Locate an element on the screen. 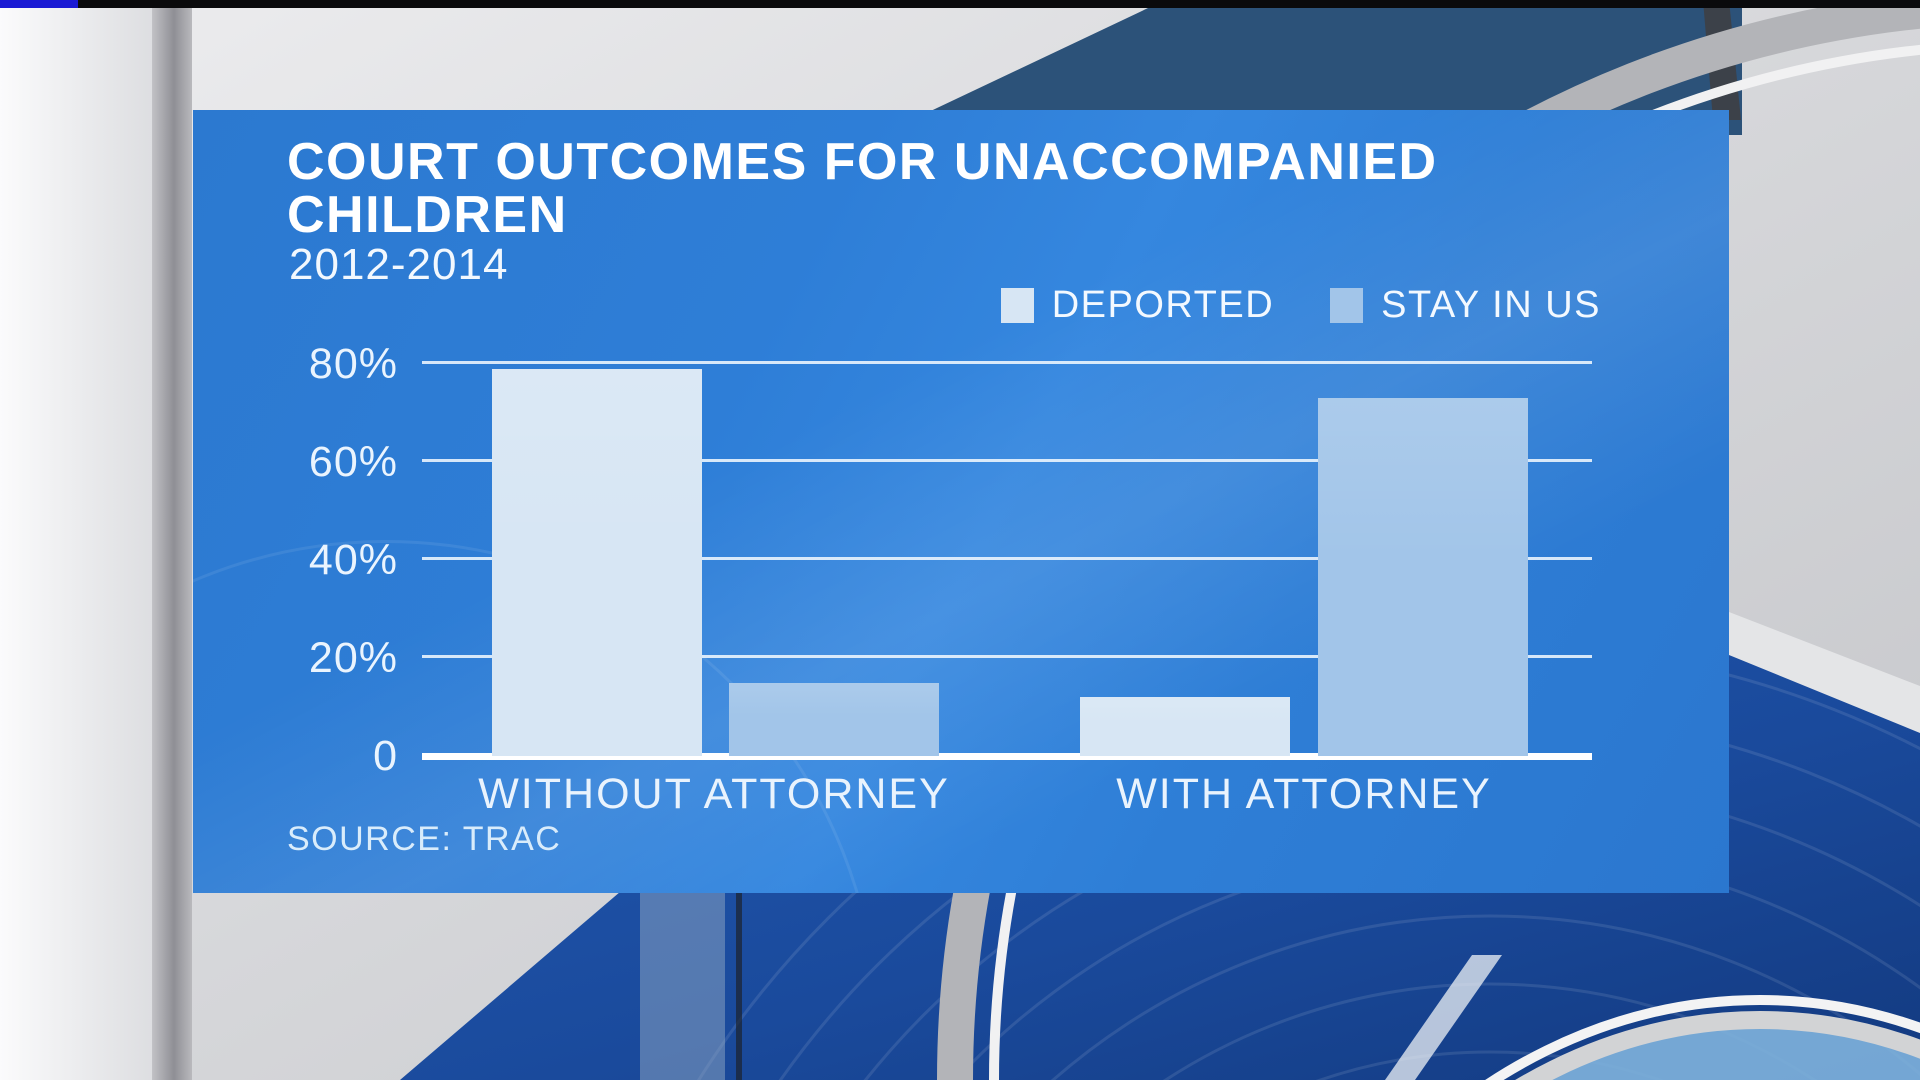 The height and width of the screenshot is (1080, 1920). source-note: SOURCE: TRAC is located at coordinates (424, 839).